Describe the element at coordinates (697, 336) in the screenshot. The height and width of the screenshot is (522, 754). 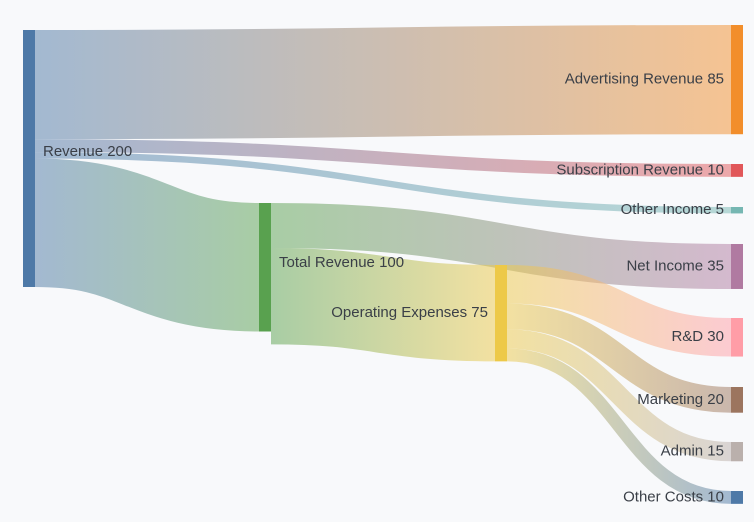
I see `node-label-rnd: R&D 30` at that location.